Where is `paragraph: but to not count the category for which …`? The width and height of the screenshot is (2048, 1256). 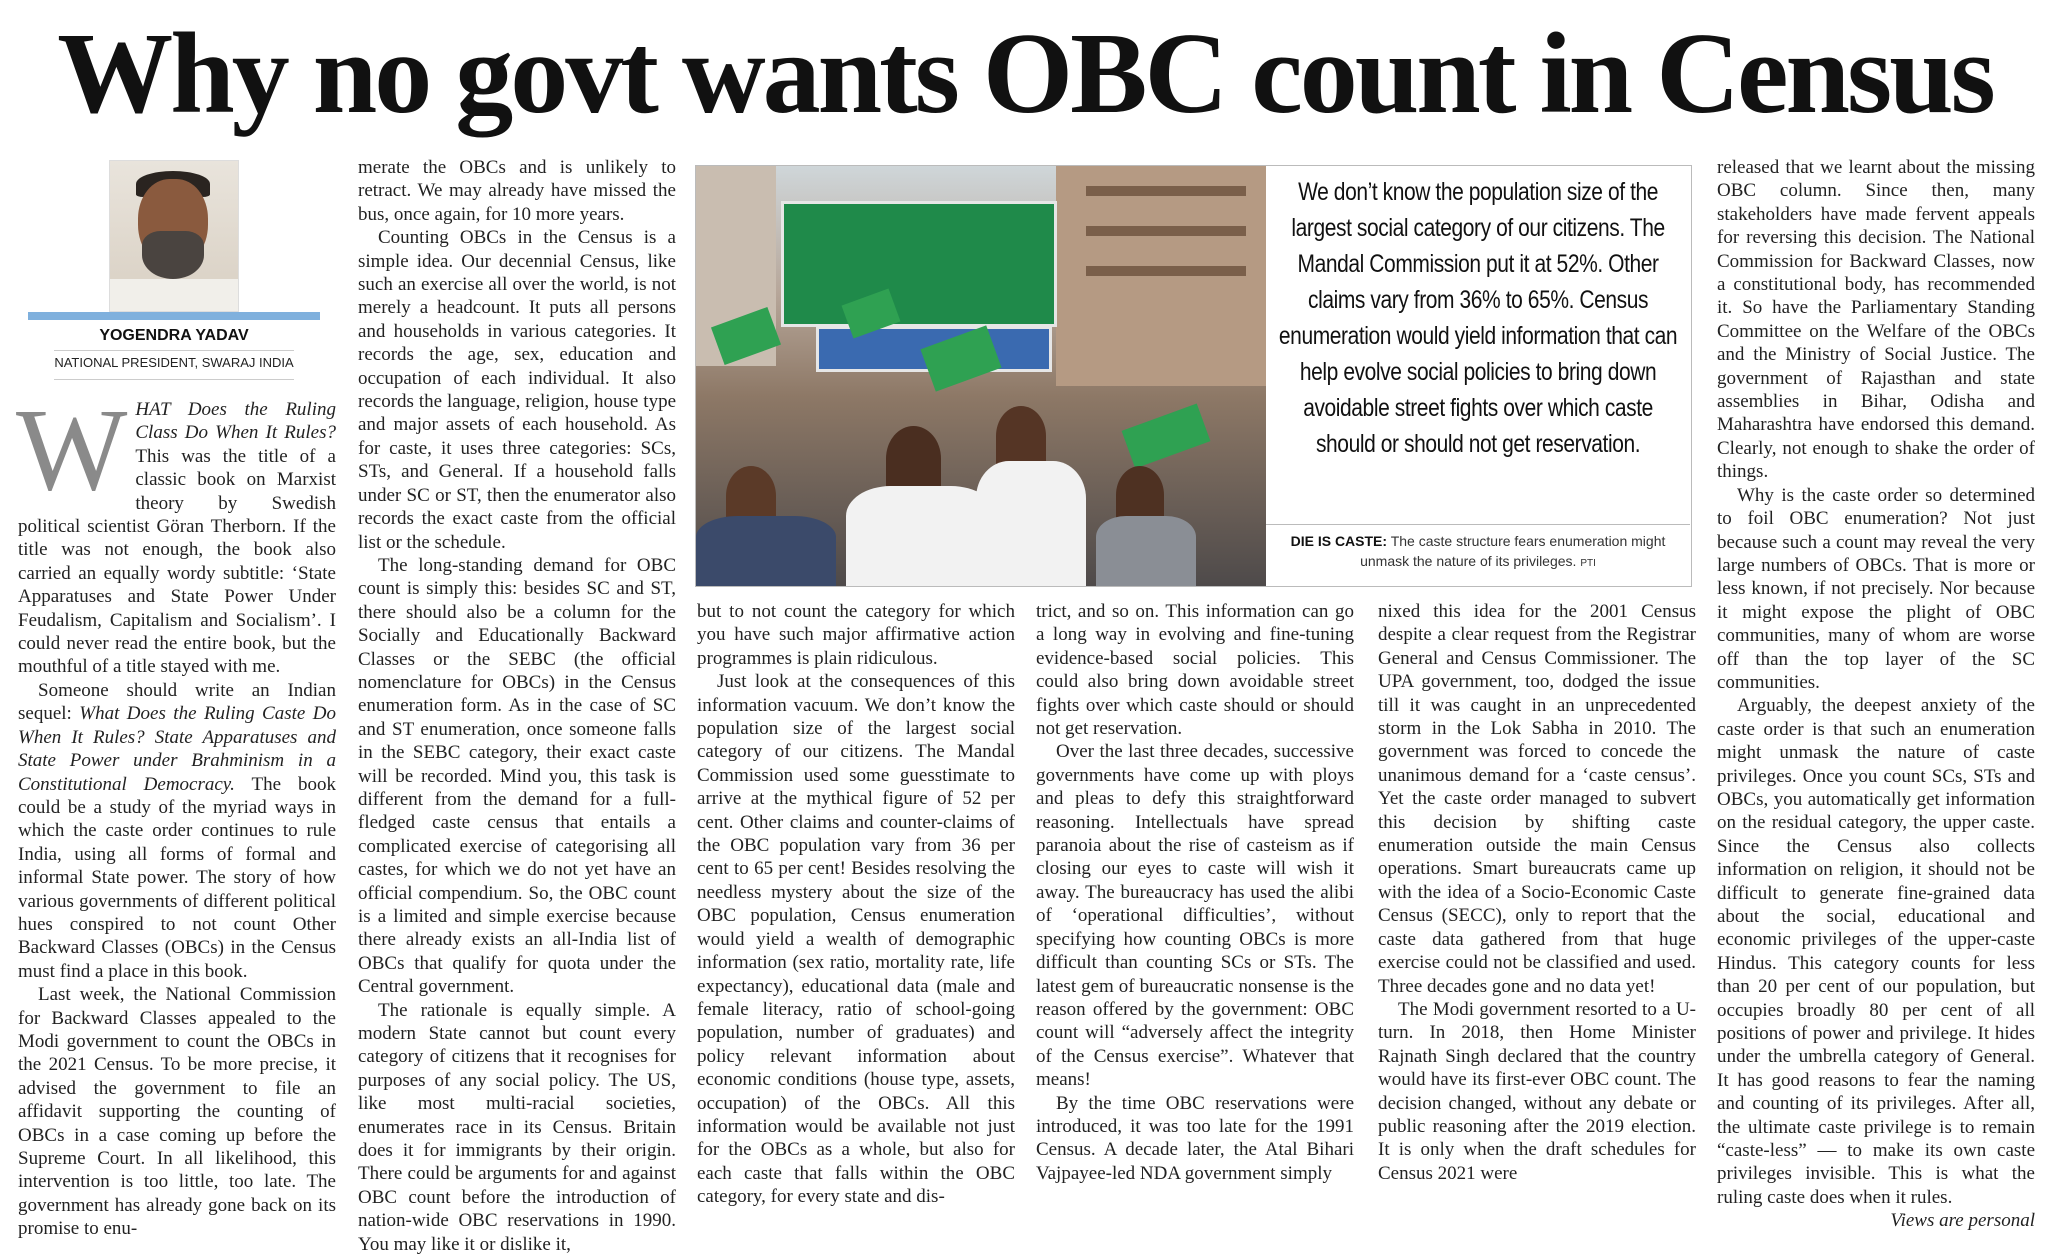 paragraph: but to not count the category for which … is located at coordinates (856, 635).